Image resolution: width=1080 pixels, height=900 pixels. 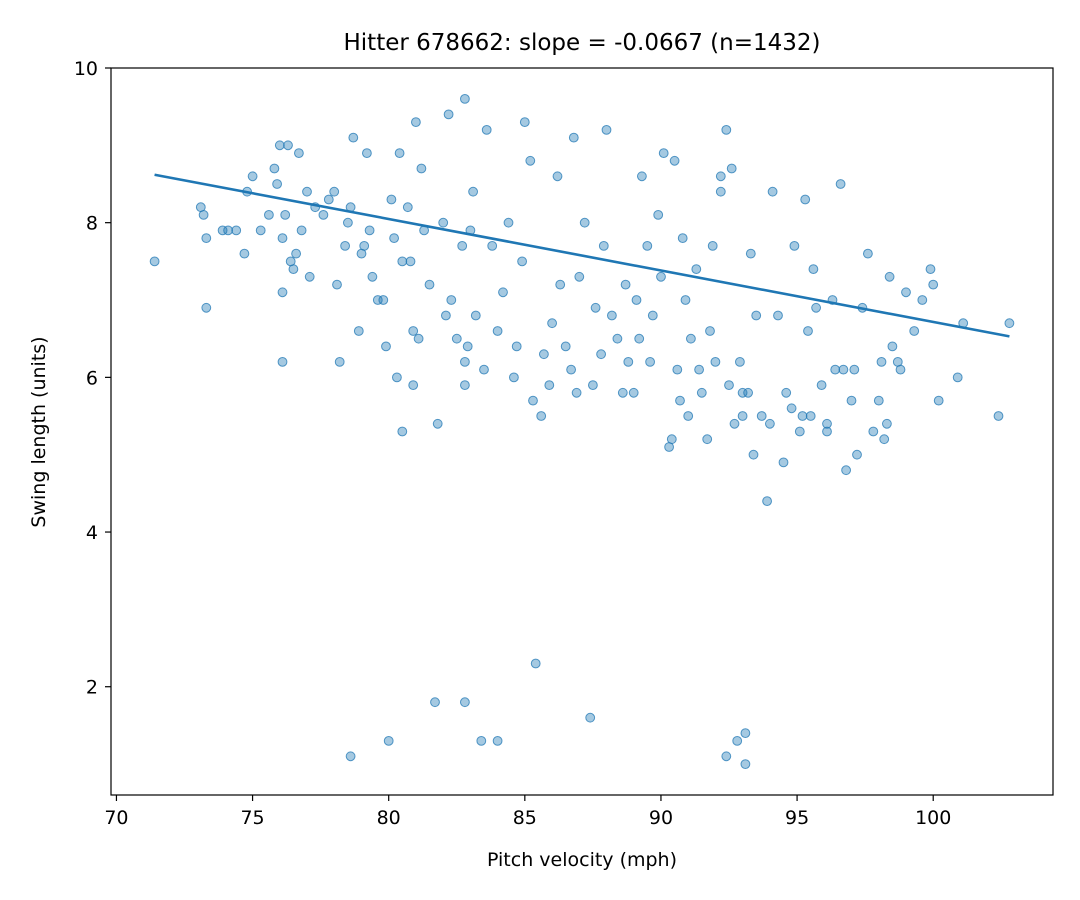 I want to click on x-tick-label: 70, so click(x=116, y=818).